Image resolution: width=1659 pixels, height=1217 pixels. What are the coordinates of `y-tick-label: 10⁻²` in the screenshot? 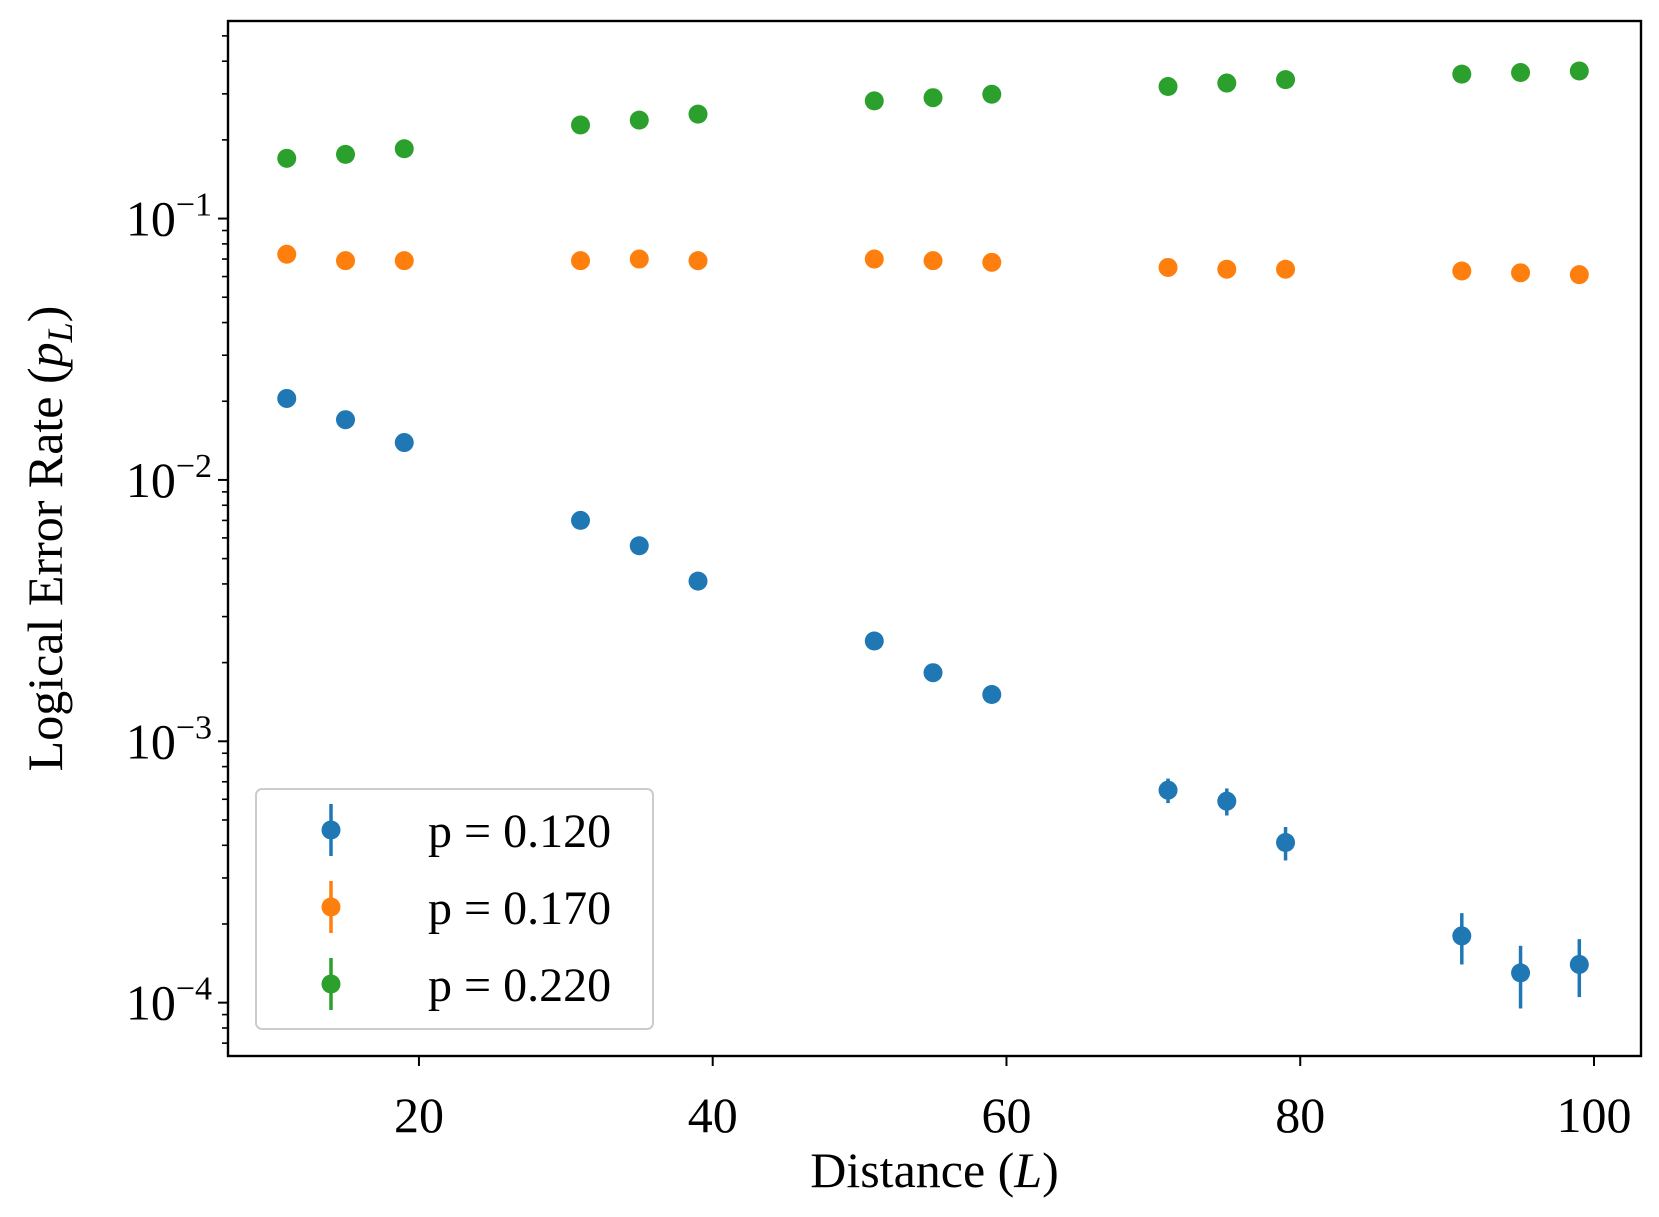 It's located at (169, 478).